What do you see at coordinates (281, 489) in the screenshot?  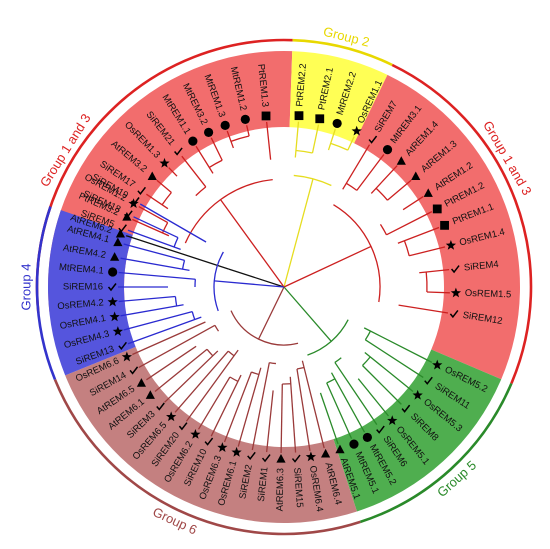 I see `leaf-label: AtREM6.3` at bounding box center [281, 489].